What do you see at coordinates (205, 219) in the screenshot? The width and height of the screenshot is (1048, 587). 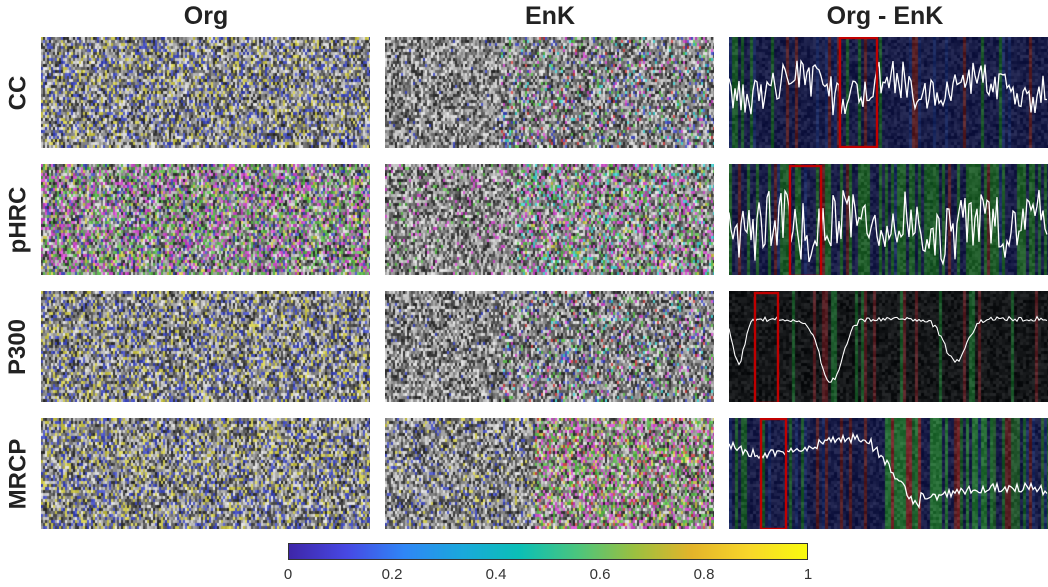 I see `org-panel-phrc` at bounding box center [205, 219].